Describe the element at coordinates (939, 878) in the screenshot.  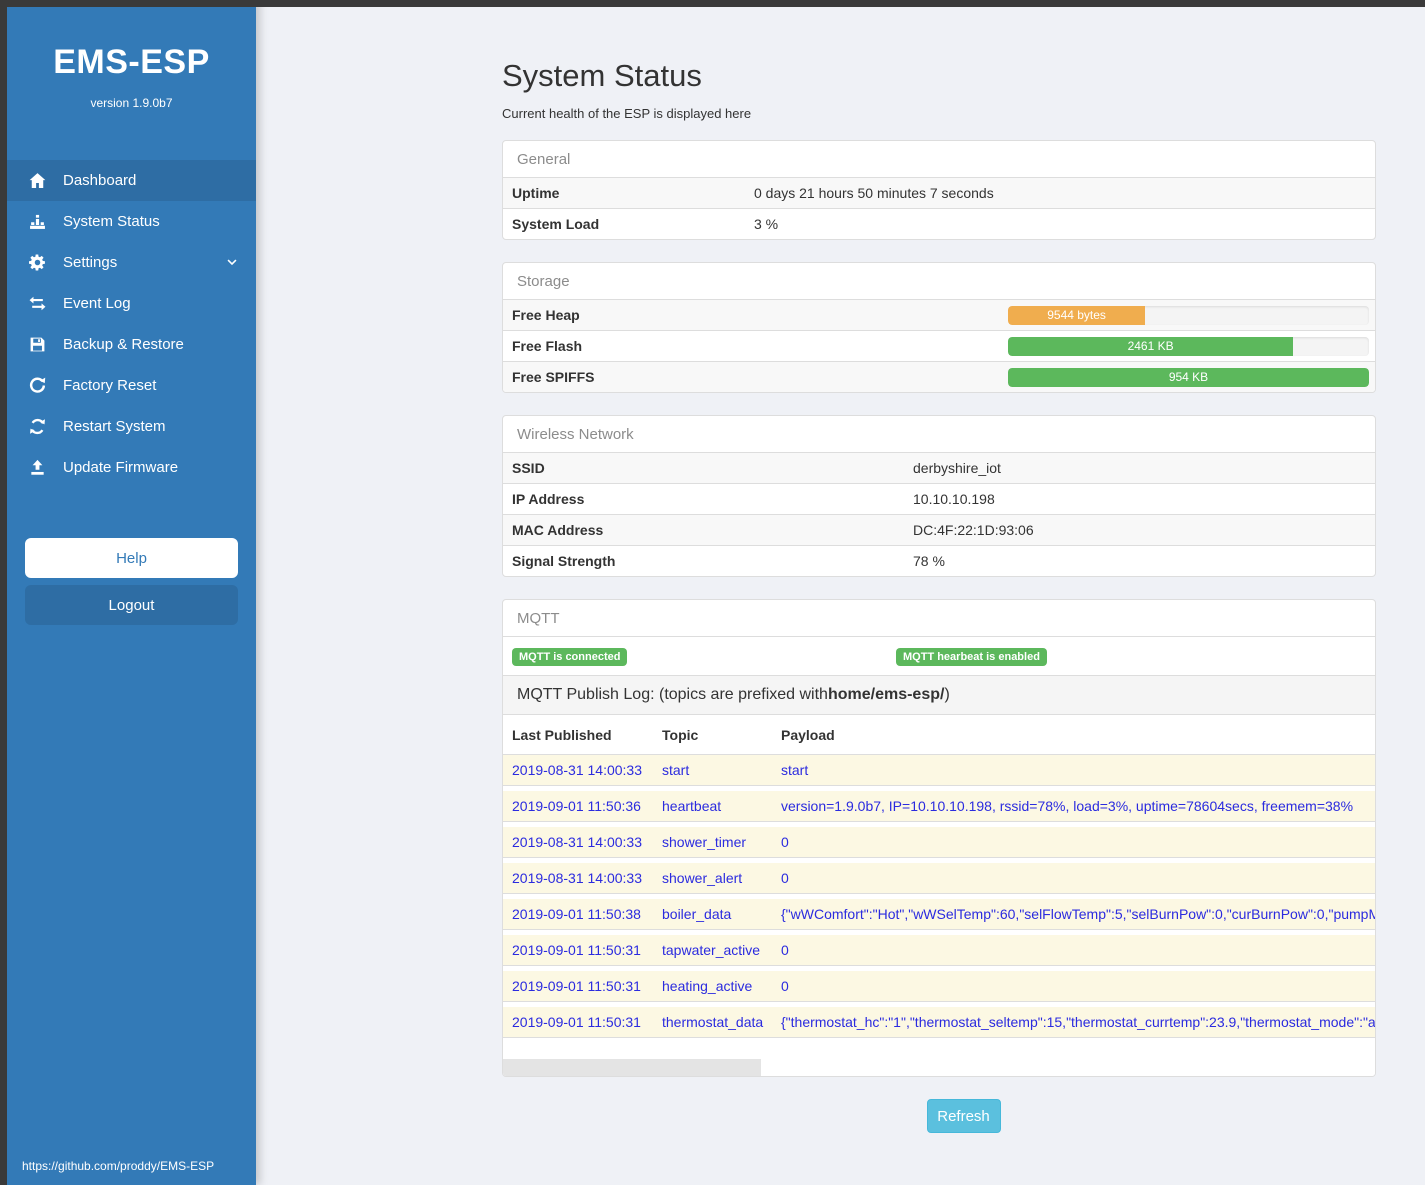
I see `mqtt-log-row: 2019-08-31 14:00:33 shower_alert 0` at that location.